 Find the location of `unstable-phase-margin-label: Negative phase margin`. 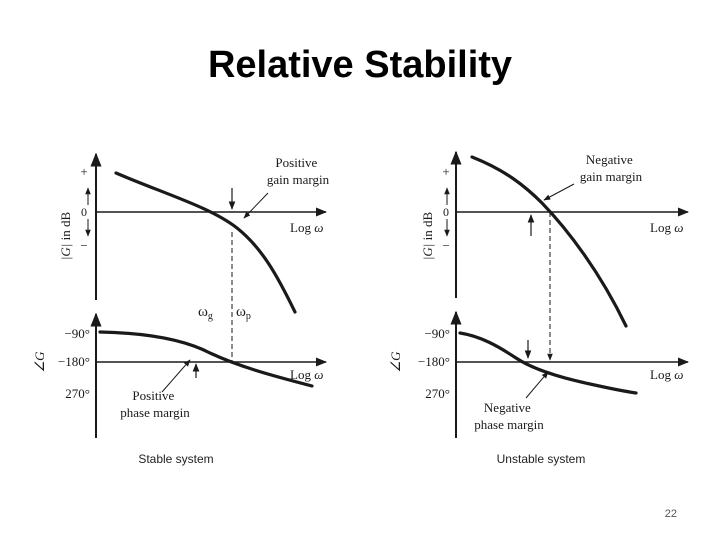

unstable-phase-margin-label: Negative phase margin is located at coordinates (509, 416).